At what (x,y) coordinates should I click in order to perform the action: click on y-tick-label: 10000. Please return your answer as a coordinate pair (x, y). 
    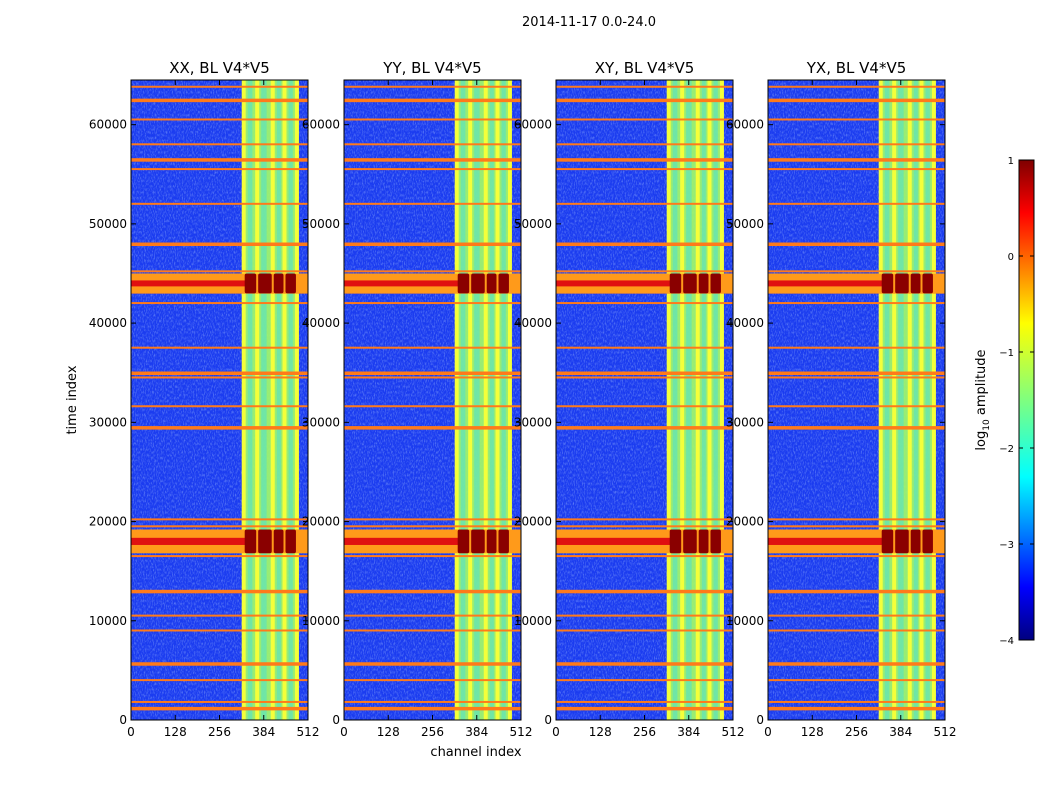
    Looking at the image, I should click on (745, 621).